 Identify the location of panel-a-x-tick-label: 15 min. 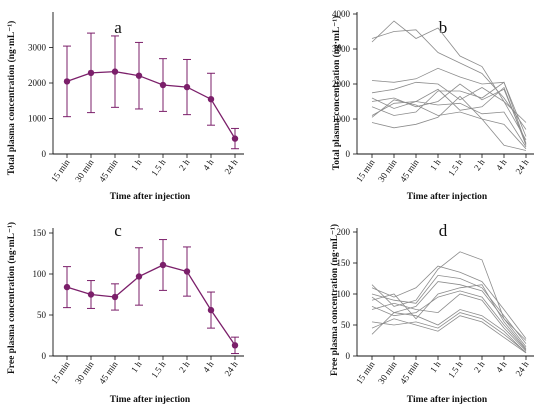
(60, 170).